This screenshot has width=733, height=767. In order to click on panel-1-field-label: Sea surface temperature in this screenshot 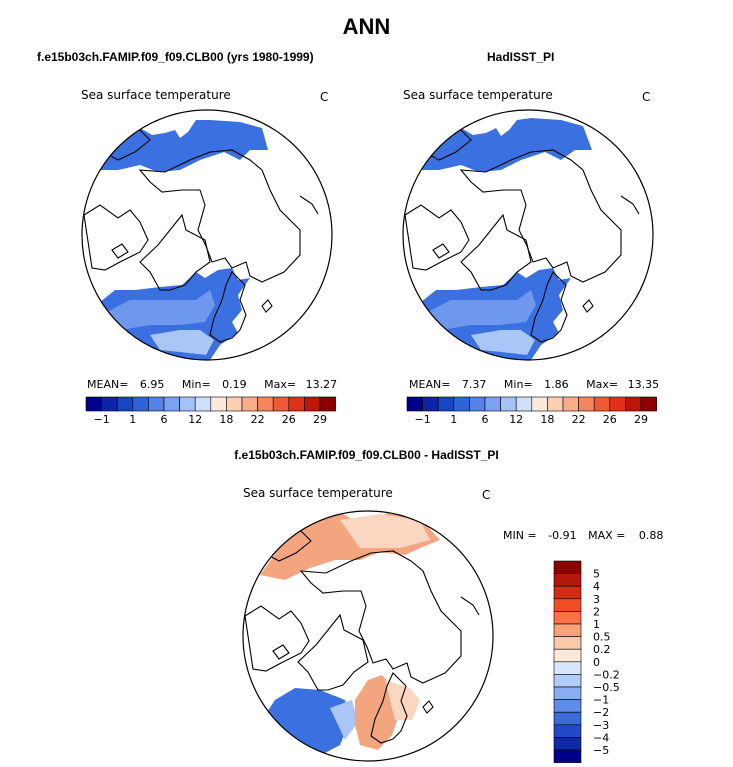, I will do `click(156, 95)`.